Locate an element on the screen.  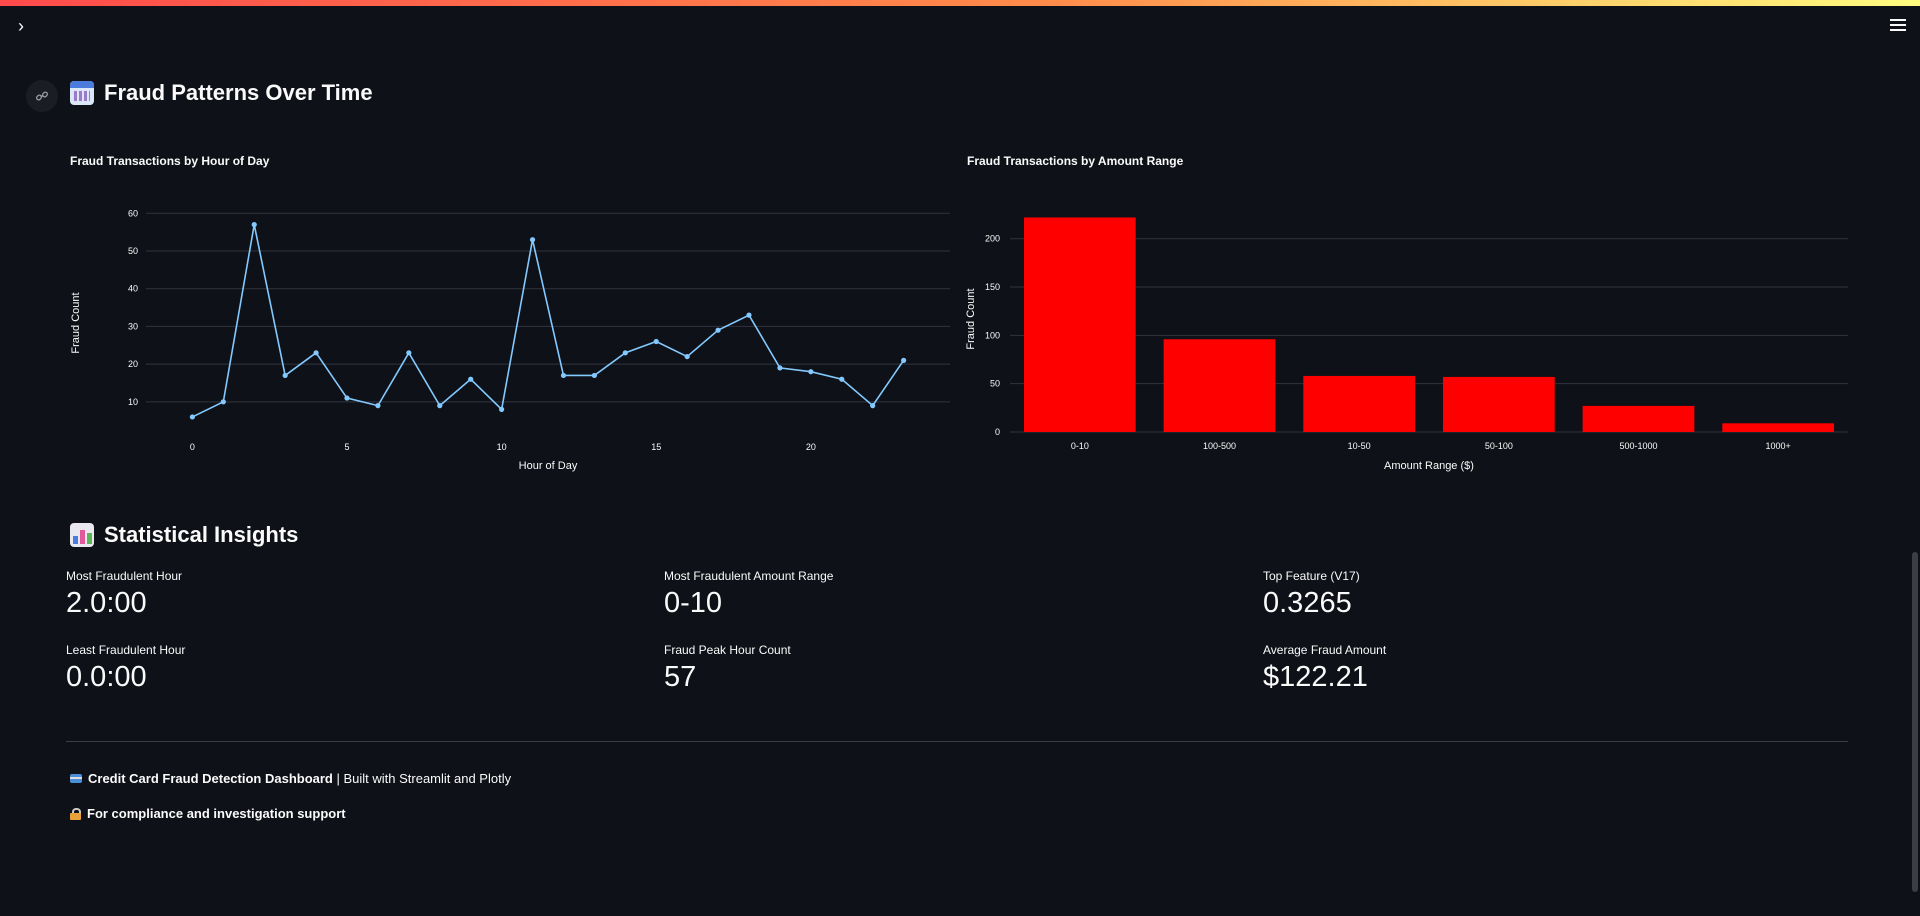
x-tick-label: 50-100 is located at coordinates (1499, 446).